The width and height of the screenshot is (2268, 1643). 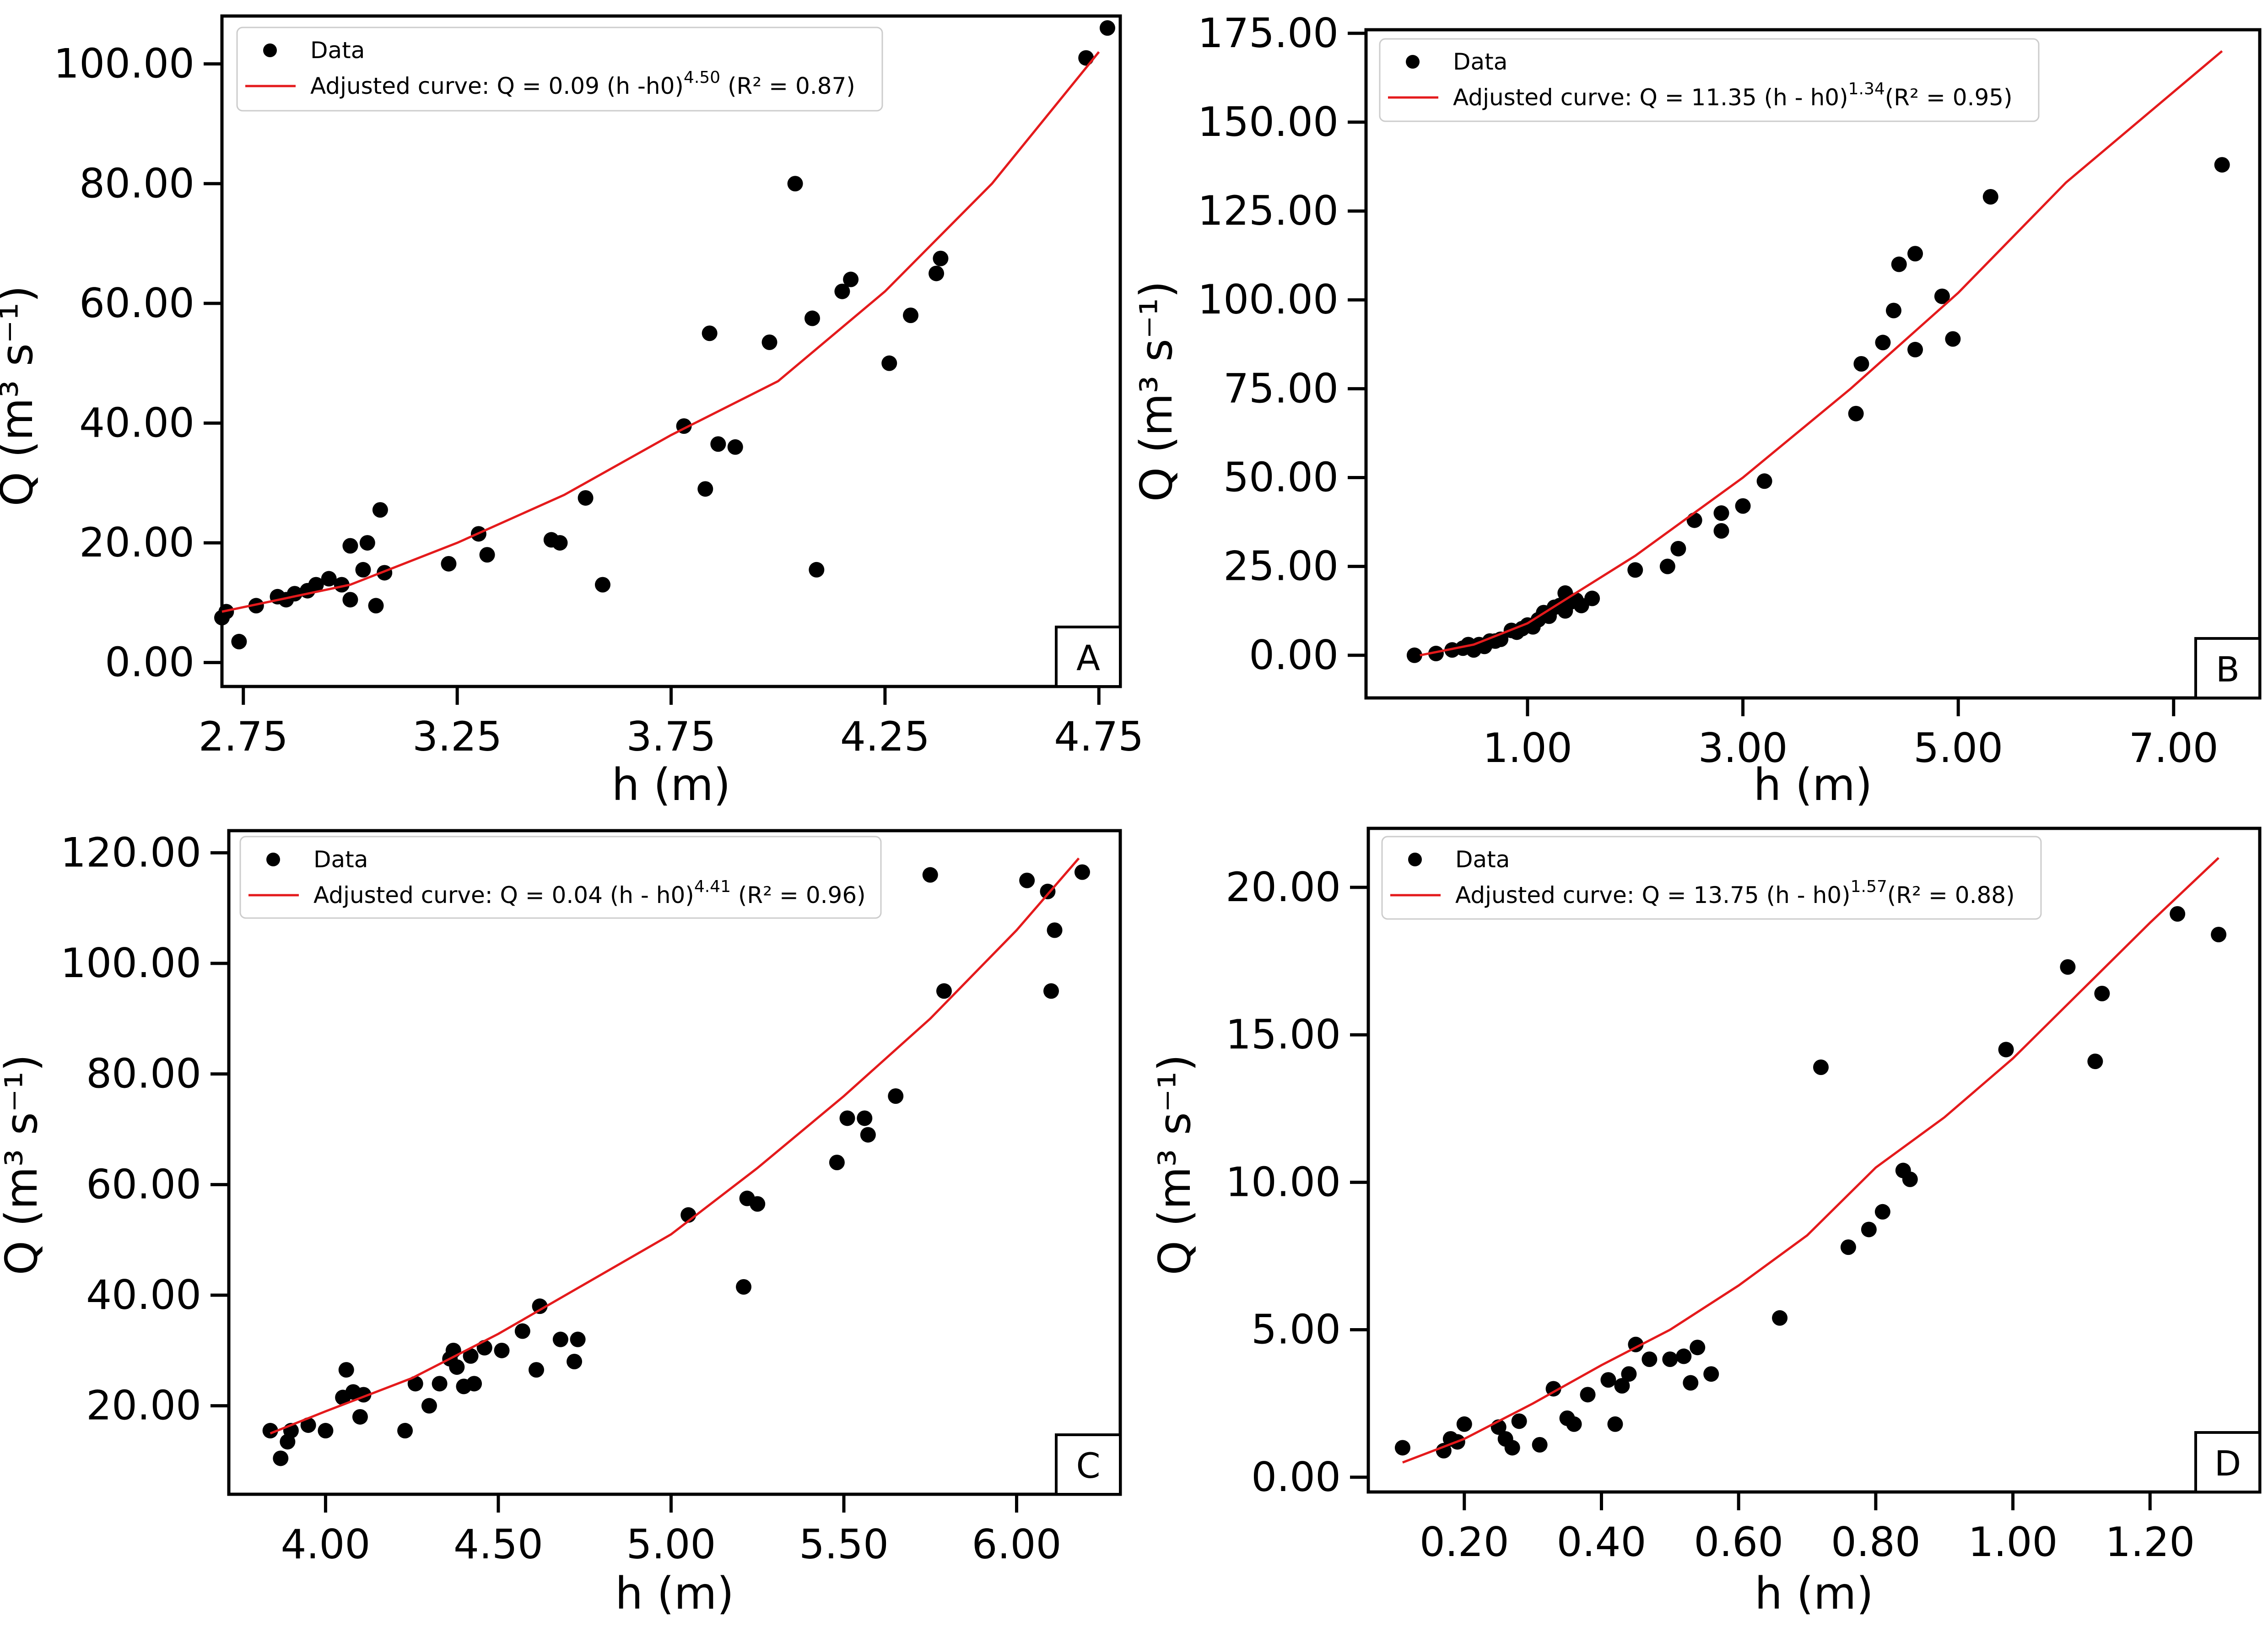 I want to click on panel-letter: A, so click(x=1088, y=658).